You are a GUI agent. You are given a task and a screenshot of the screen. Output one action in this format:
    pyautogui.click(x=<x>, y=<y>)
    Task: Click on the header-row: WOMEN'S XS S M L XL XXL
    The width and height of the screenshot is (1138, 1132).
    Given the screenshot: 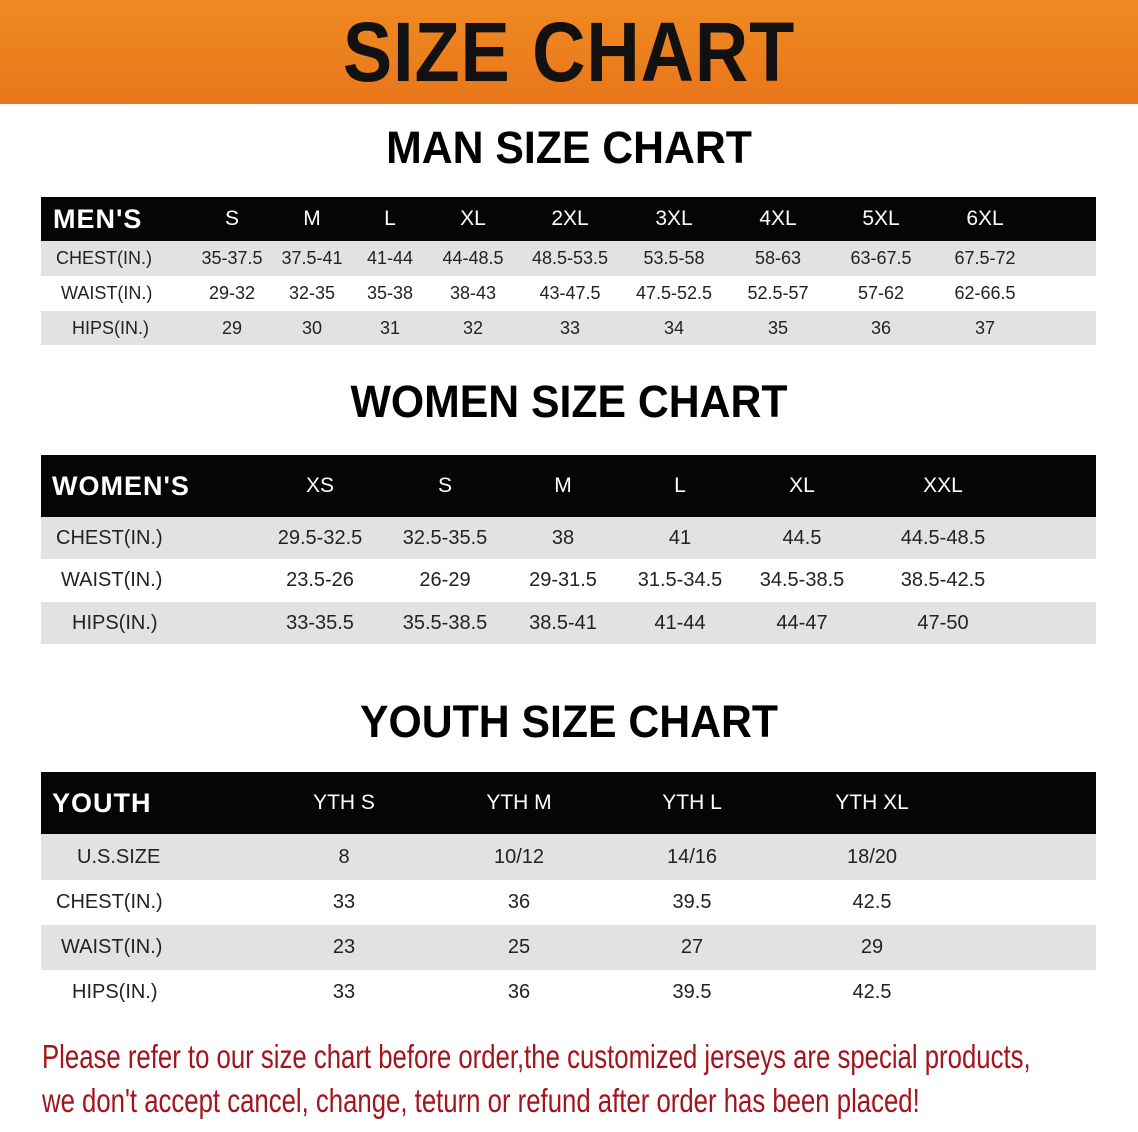 What is the action you would take?
    pyautogui.click(x=568, y=486)
    